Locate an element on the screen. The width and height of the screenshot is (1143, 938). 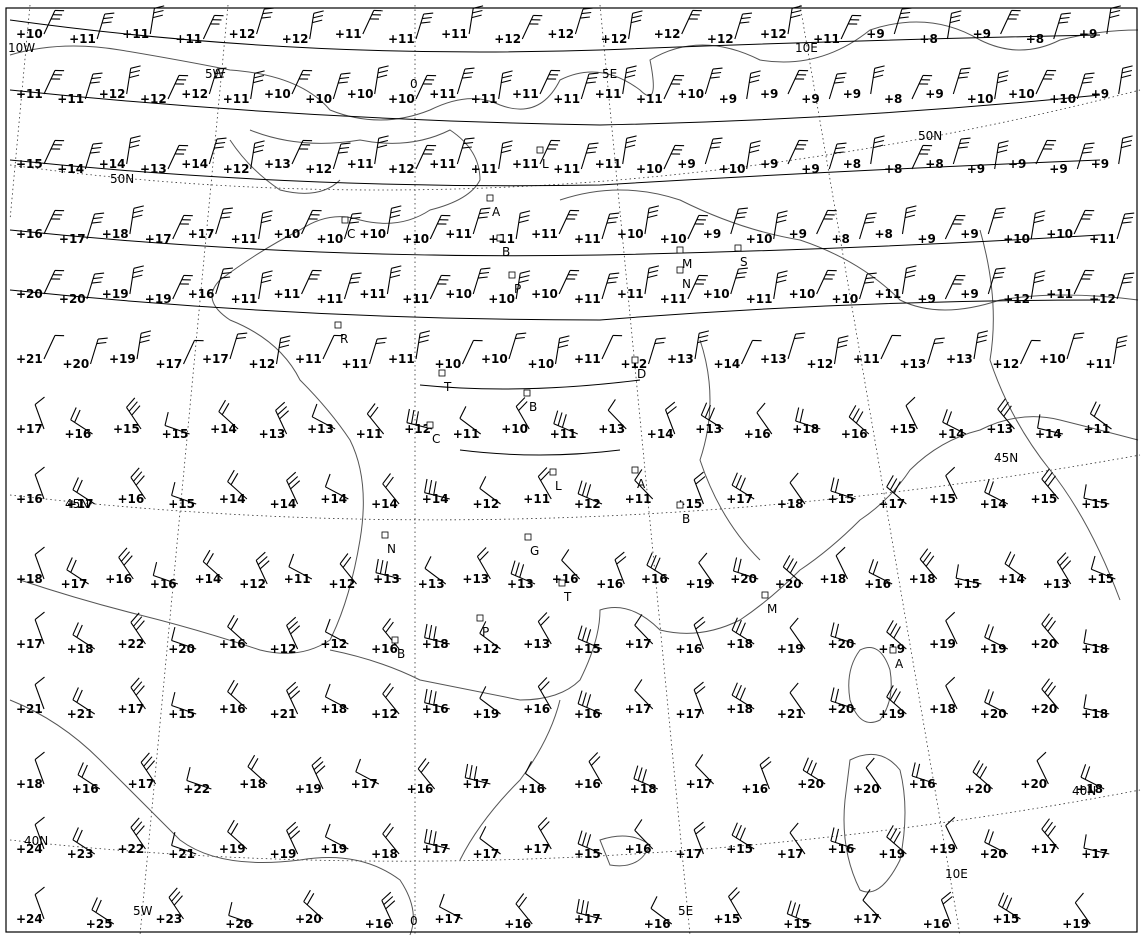
station-label: B is located at coordinates (533, 407).